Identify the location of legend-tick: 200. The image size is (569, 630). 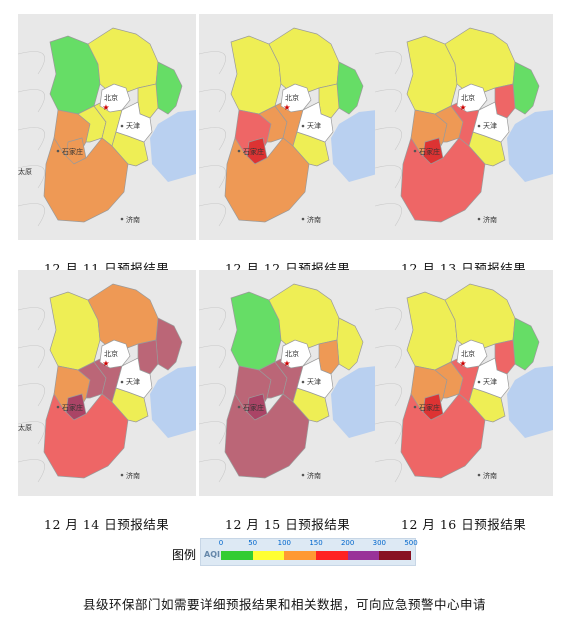
(347, 543).